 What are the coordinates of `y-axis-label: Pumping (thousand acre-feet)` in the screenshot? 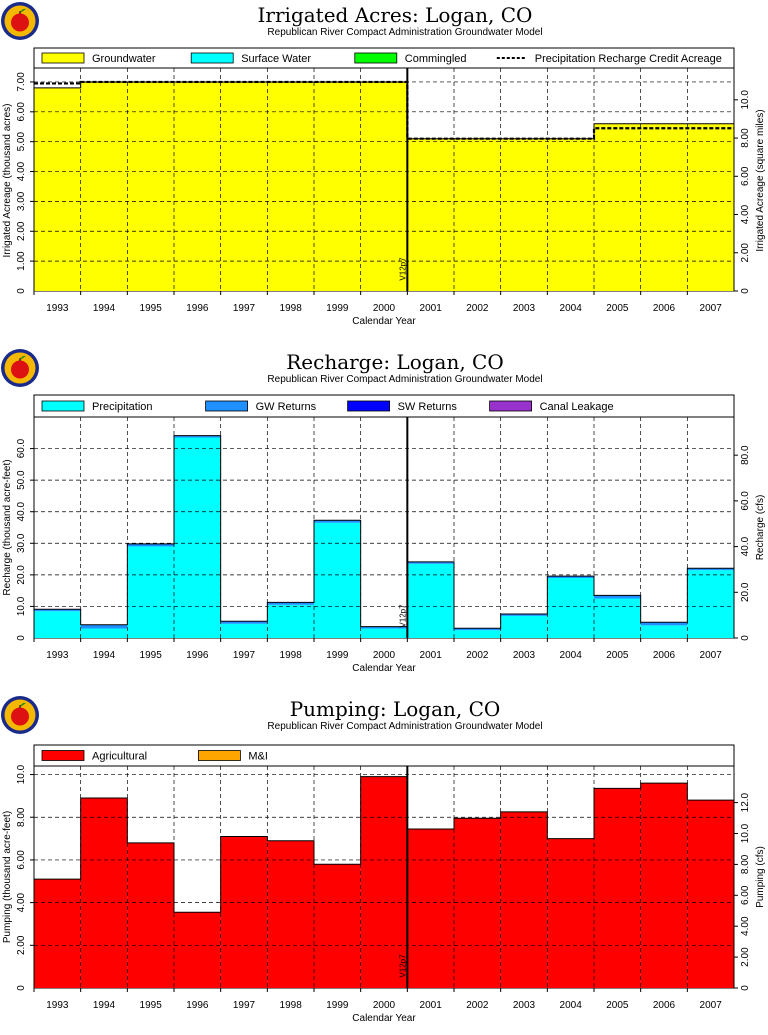 It's located at (7, 877).